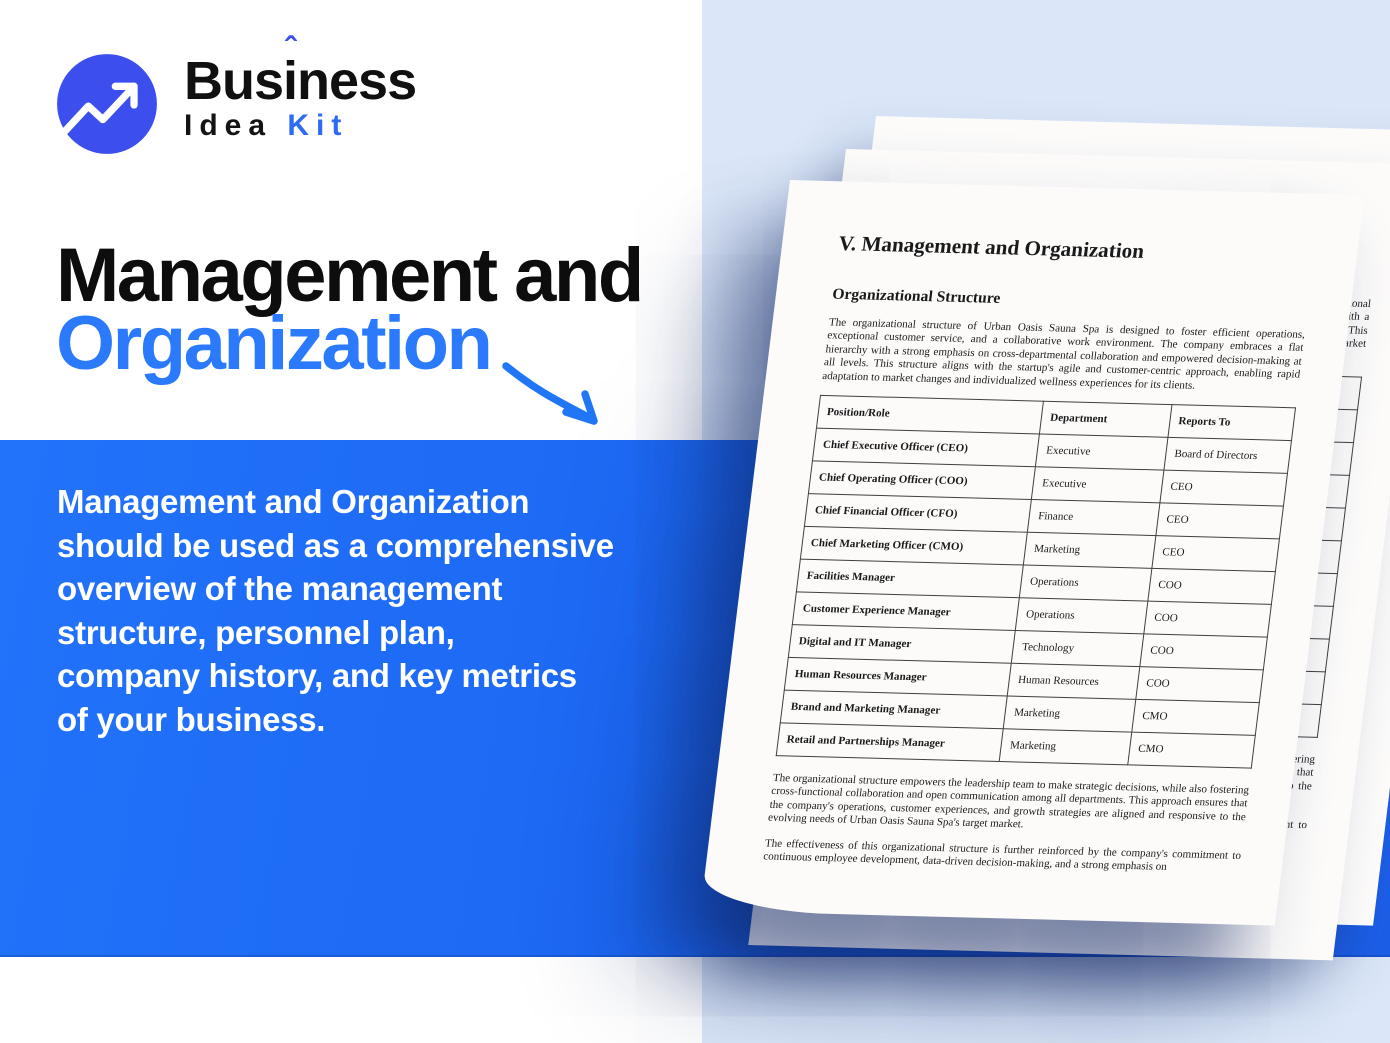 Image resolution: width=1390 pixels, height=1043 pixels. What do you see at coordinates (274, 343) in the screenshot?
I see `page-title-line2: Organization` at bounding box center [274, 343].